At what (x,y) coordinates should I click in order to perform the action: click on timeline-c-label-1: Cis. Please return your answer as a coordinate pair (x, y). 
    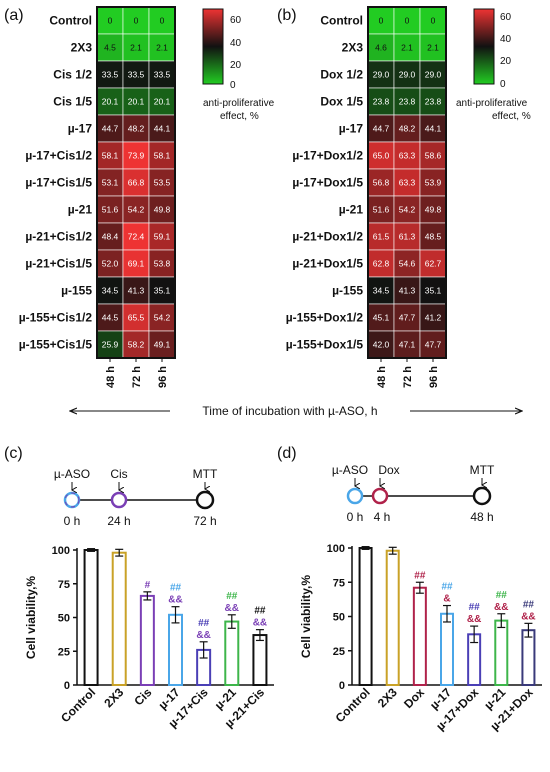
    Looking at the image, I should click on (118, 474).